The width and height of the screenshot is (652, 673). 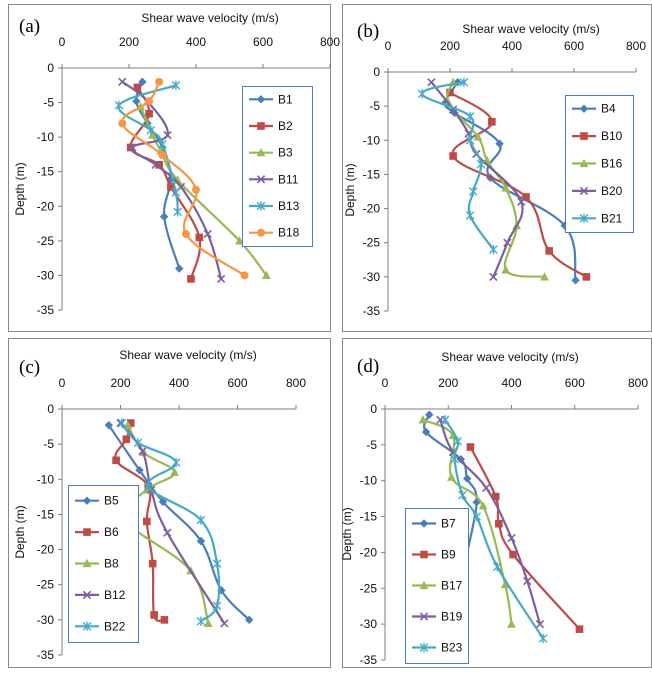 I want to click on legend-label: B7, so click(x=448, y=524).